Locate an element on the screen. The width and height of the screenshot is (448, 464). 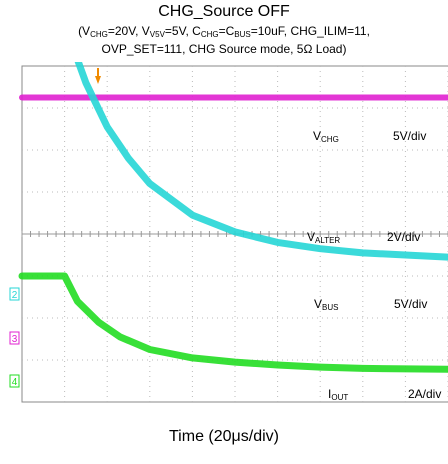
trigger-marker is located at coordinates (98, 80).